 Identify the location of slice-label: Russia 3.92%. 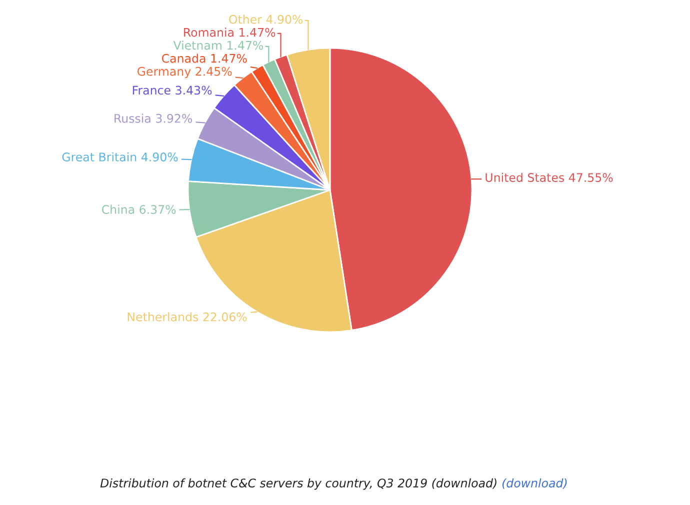
(153, 118).